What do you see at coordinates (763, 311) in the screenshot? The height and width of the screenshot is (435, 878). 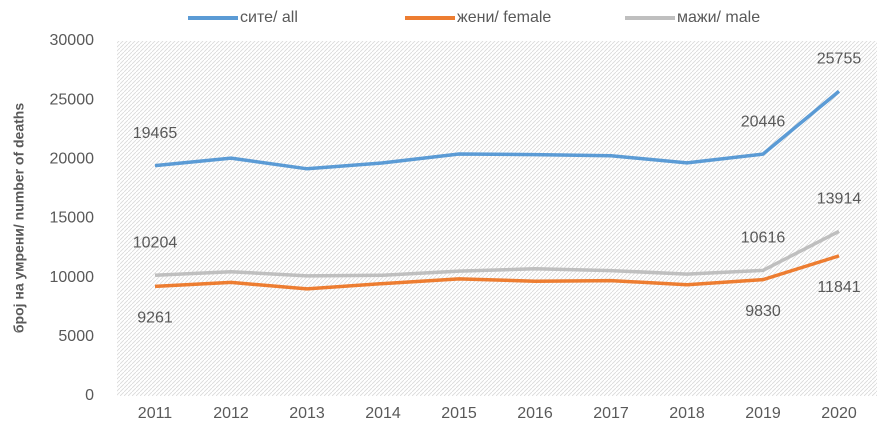 I see `data-label: 9830` at bounding box center [763, 311].